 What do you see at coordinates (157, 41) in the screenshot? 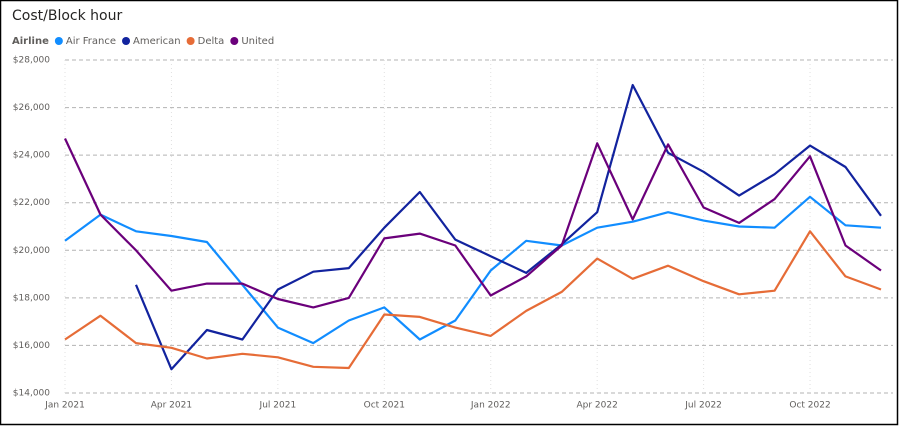
I see `legend-label: American` at bounding box center [157, 41].